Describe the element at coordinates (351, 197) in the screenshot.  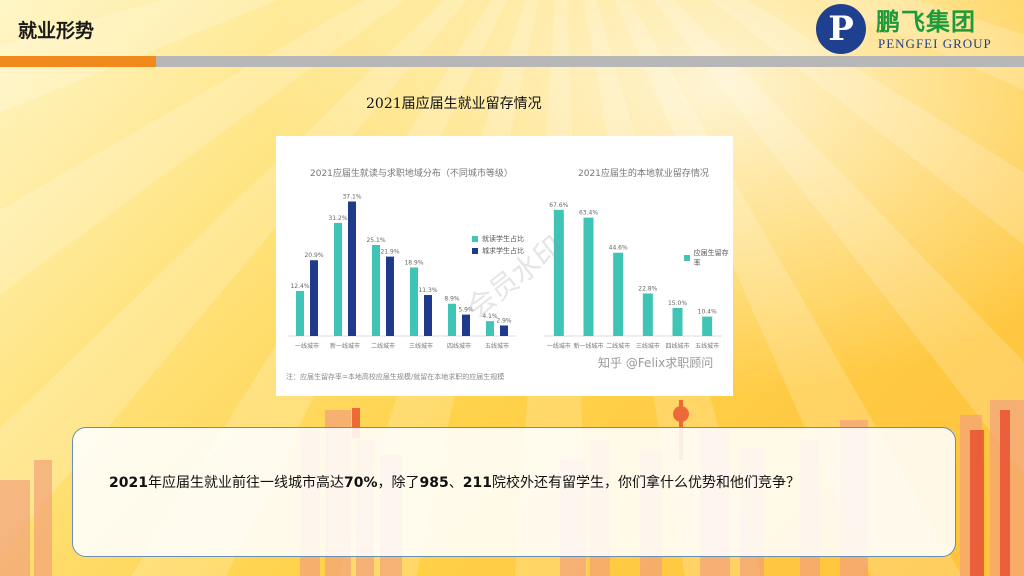
I see `chart-1-data-label: 37.1%` at that location.